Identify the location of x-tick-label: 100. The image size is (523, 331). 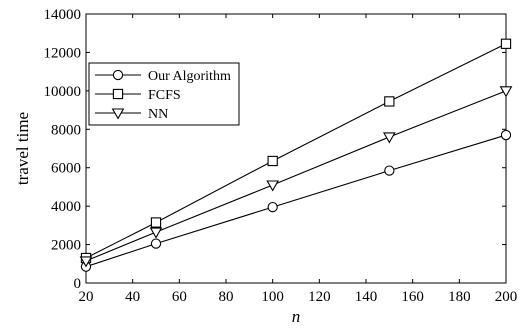
(272, 297).